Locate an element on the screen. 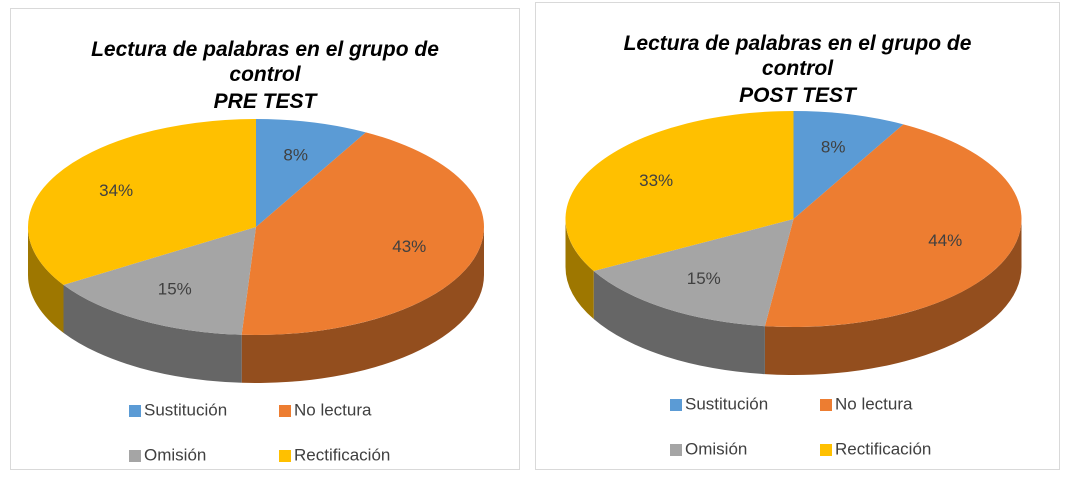 This screenshot has width=1071, height=480. data-label: 44% is located at coordinates (945, 240).